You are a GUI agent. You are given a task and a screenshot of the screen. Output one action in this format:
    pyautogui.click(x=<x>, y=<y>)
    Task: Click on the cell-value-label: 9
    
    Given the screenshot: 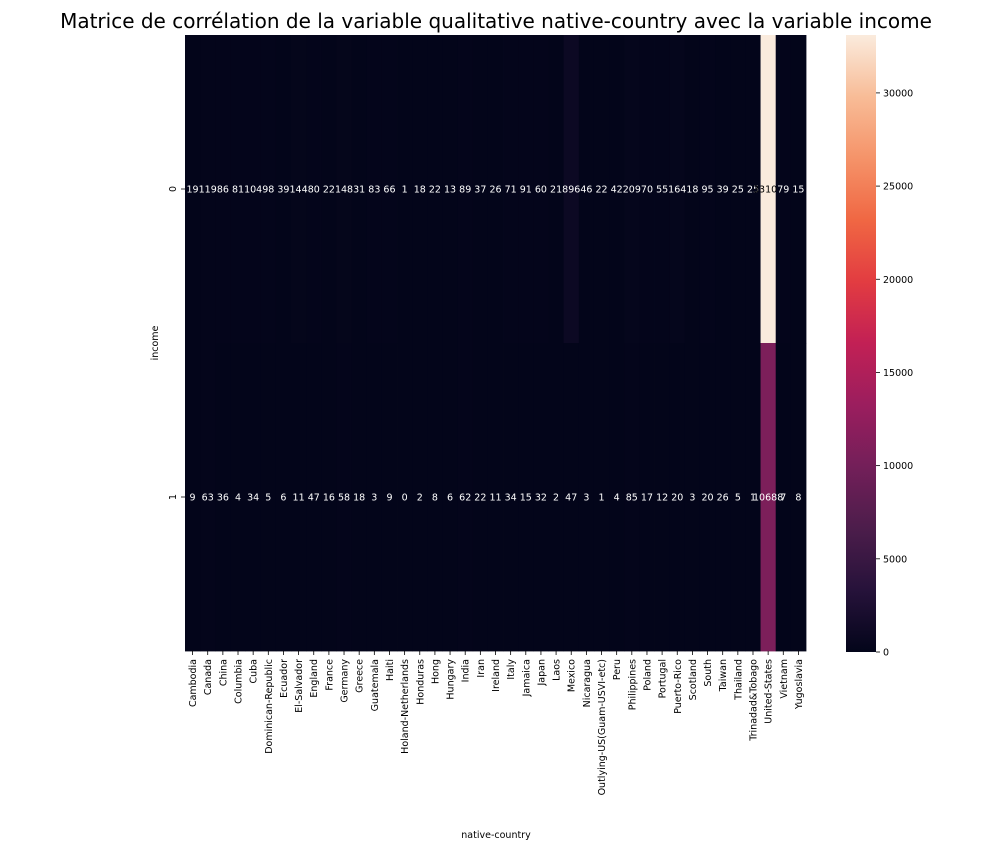 What is the action you would take?
    pyautogui.click(x=389, y=498)
    